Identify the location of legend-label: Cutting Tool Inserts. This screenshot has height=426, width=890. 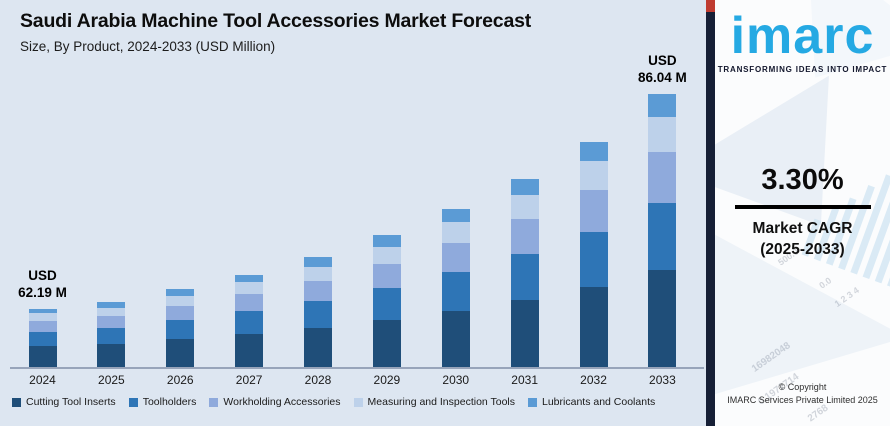
(71, 402).